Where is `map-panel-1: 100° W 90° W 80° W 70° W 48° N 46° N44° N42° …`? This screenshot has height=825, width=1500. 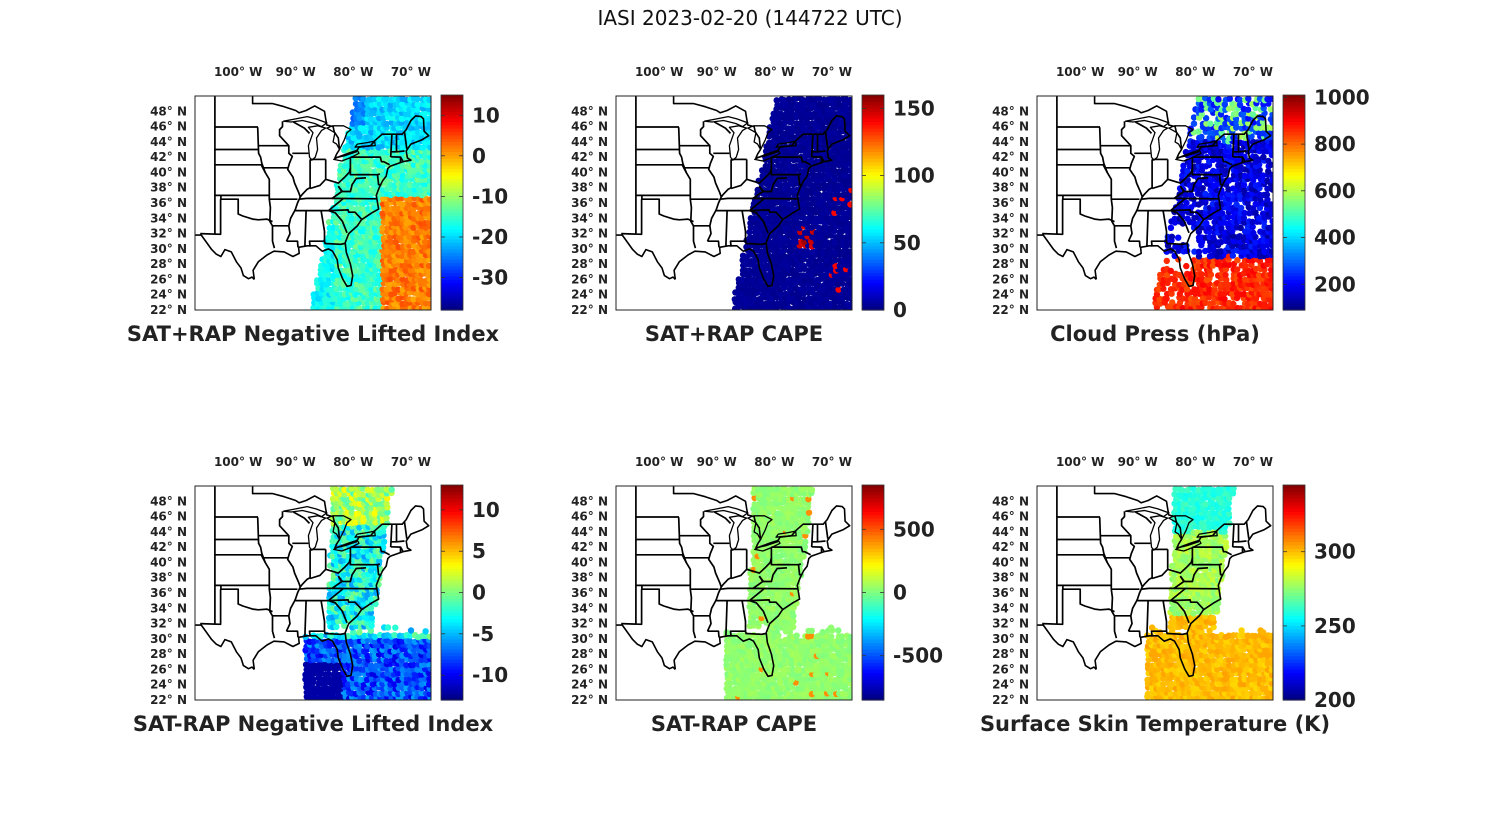 map-panel-1: 100° W 90° W 80° W 70° W 48° N 46° N44° N42° … is located at coordinates (317, 205).